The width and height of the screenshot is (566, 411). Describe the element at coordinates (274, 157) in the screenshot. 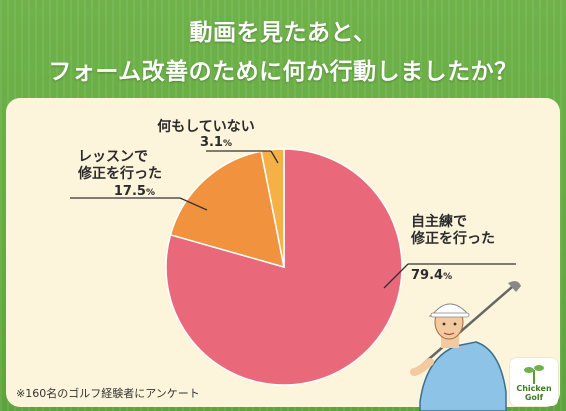

I see `leader-line-none-d` at that location.